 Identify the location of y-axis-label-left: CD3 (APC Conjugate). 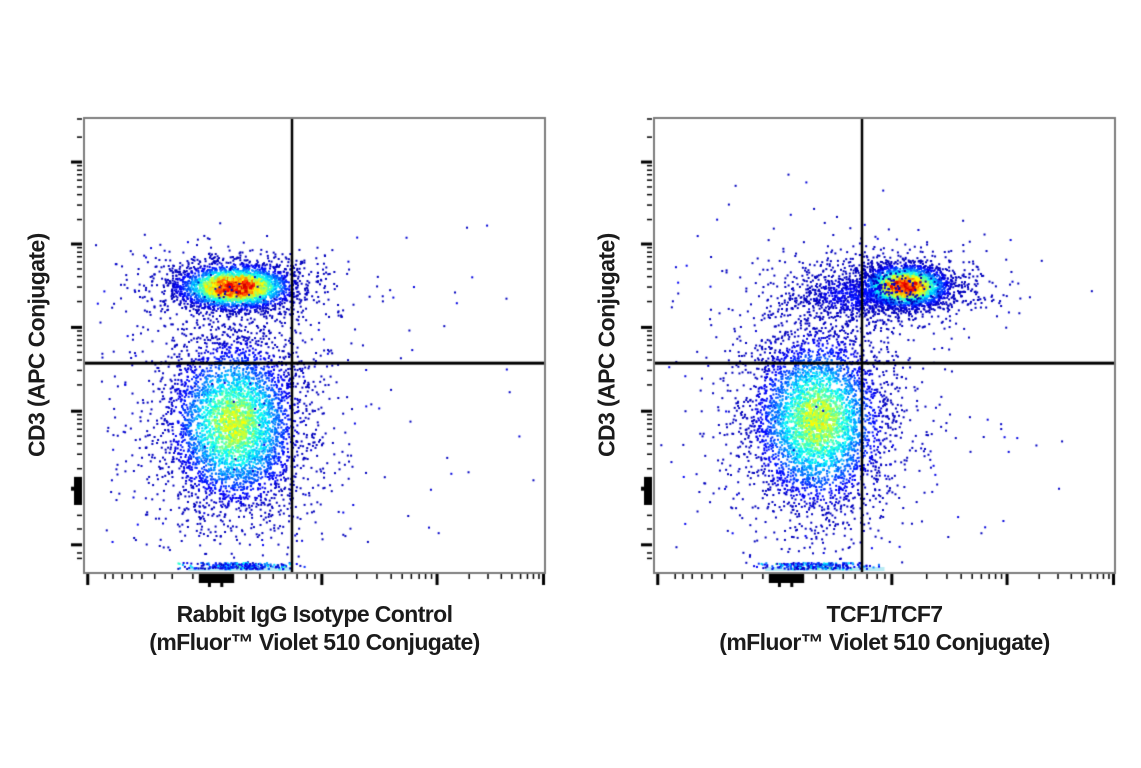
(36, 345).